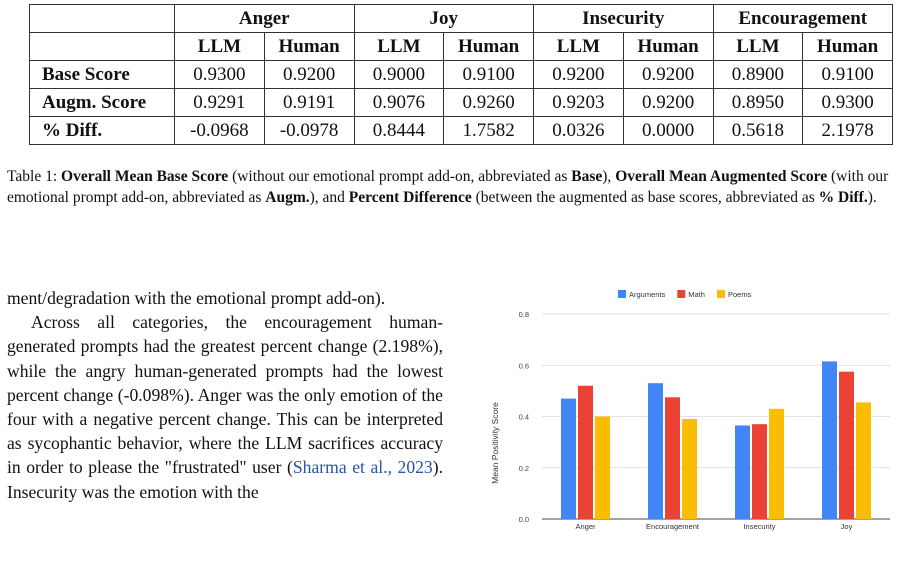 The height and width of the screenshot is (569, 922). What do you see at coordinates (758, 130) in the screenshot?
I see `table-cell: 0.5618` at bounding box center [758, 130].